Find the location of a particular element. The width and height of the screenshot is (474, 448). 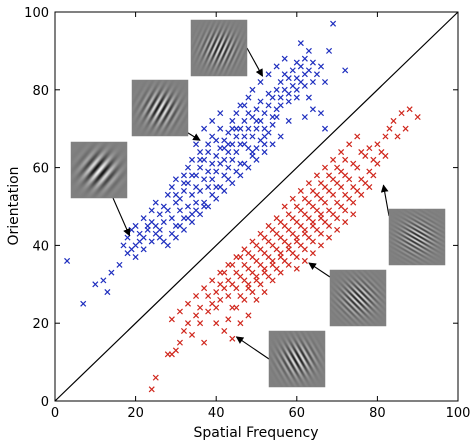

y-tick-label: 40 is located at coordinates (40, 246).